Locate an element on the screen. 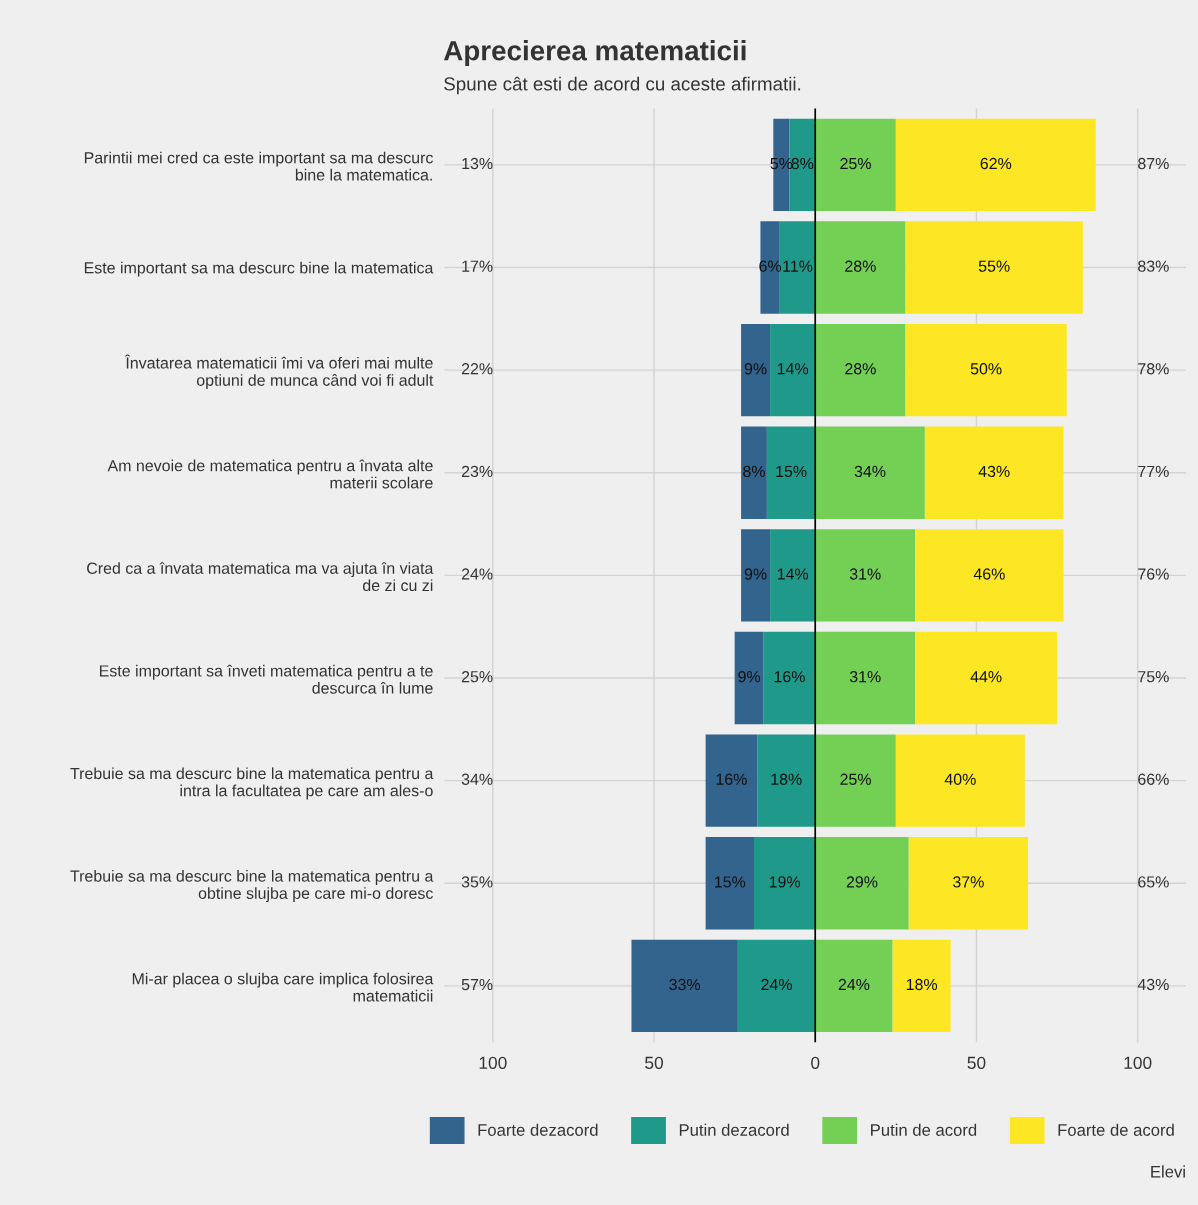  x-tick-label: 0 is located at coordinates (815, 1062).